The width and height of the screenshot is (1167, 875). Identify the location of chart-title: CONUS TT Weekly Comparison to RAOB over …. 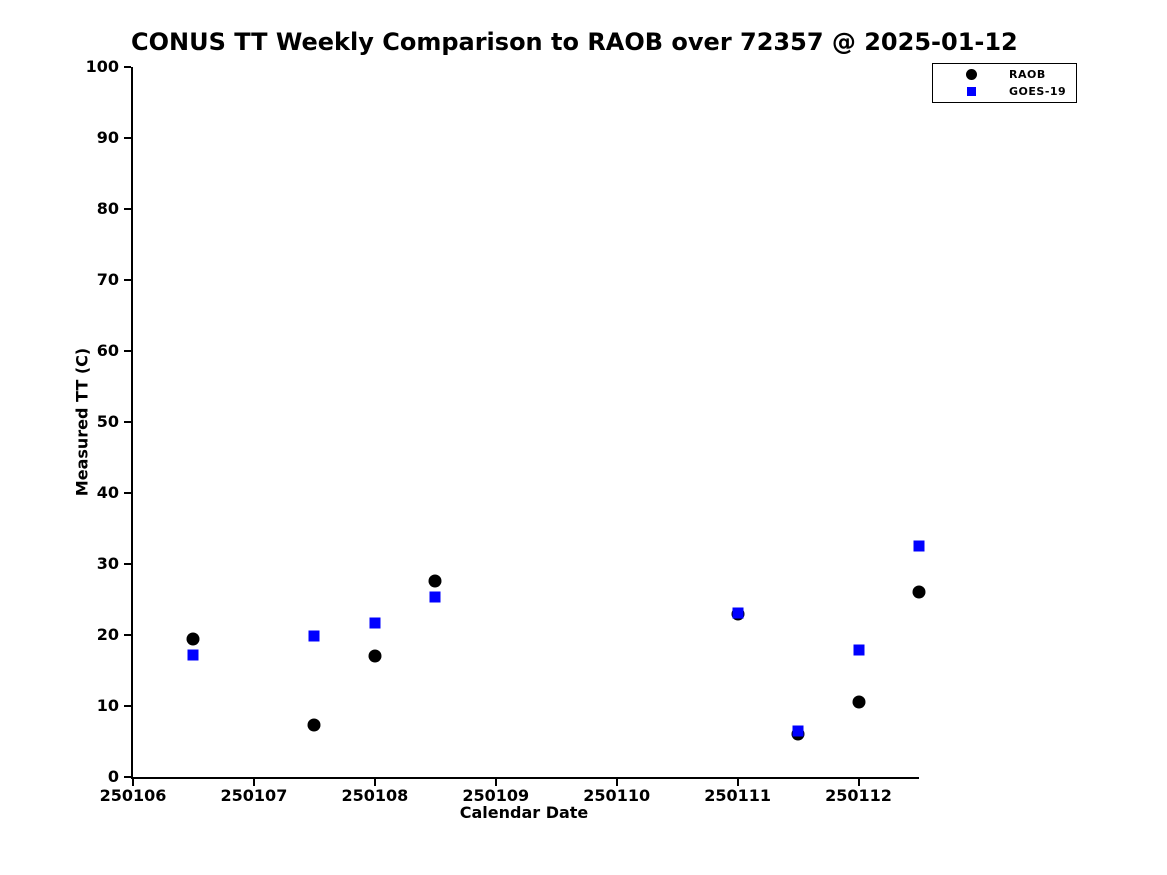
(574, 42).